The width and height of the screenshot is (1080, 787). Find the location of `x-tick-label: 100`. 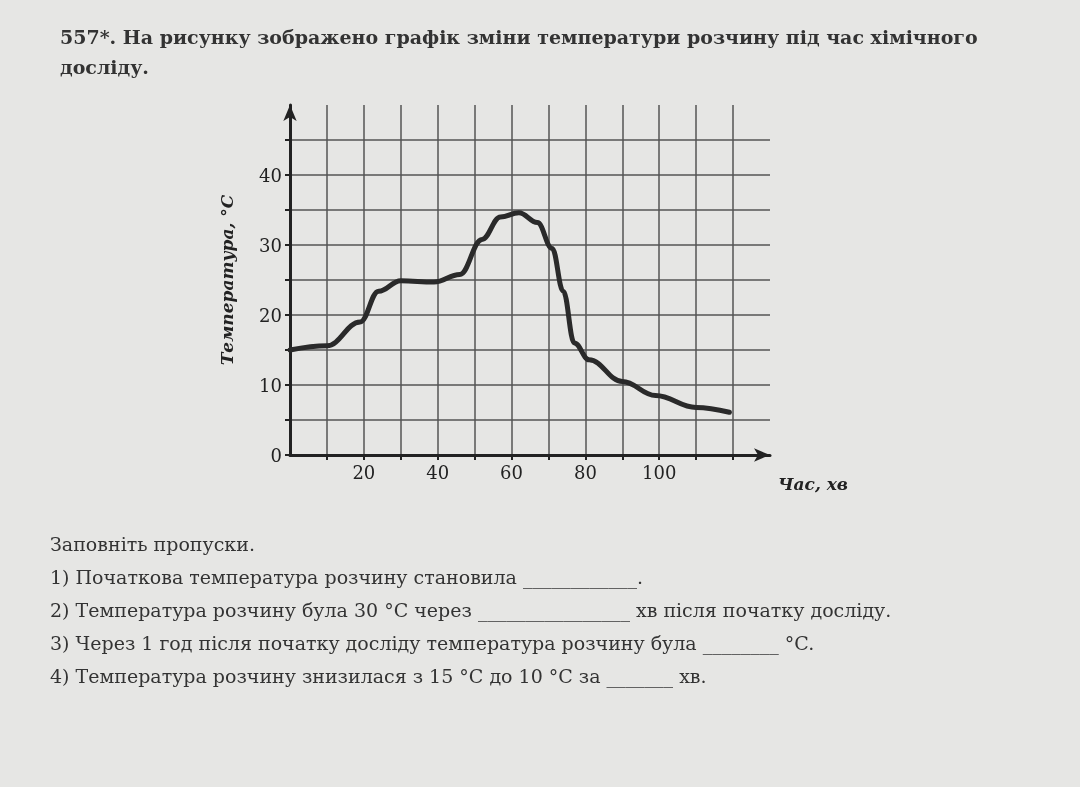

x-tick-label: 100 is located at coordinates (659, 472).